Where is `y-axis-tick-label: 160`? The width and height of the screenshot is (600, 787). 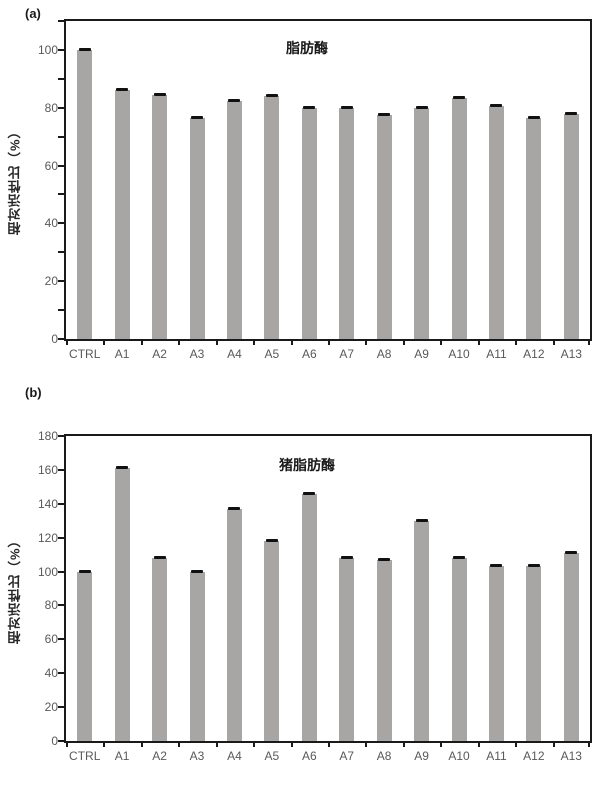
y-axis-tick-label: 160 is located at coordinates (47, 469).